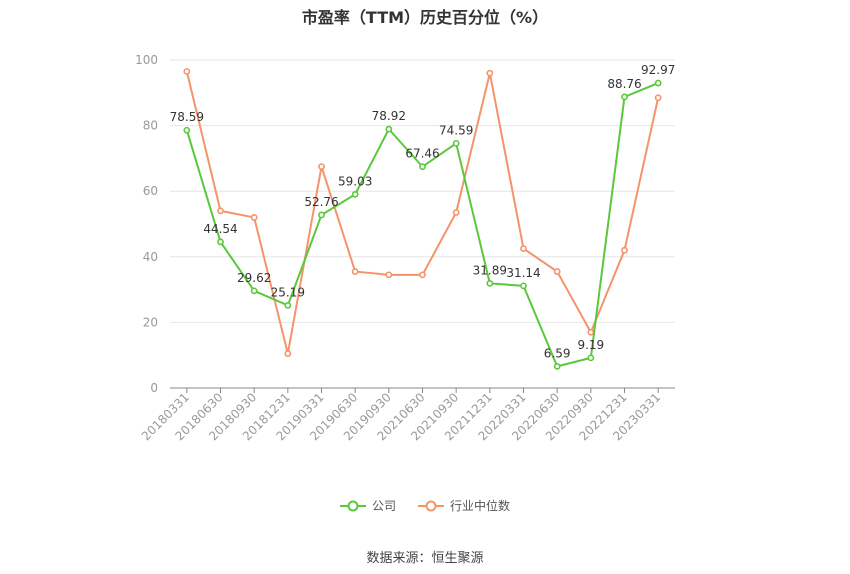  I want to click on legend-item-industry-median: 行业中位数, so click(464, 505).